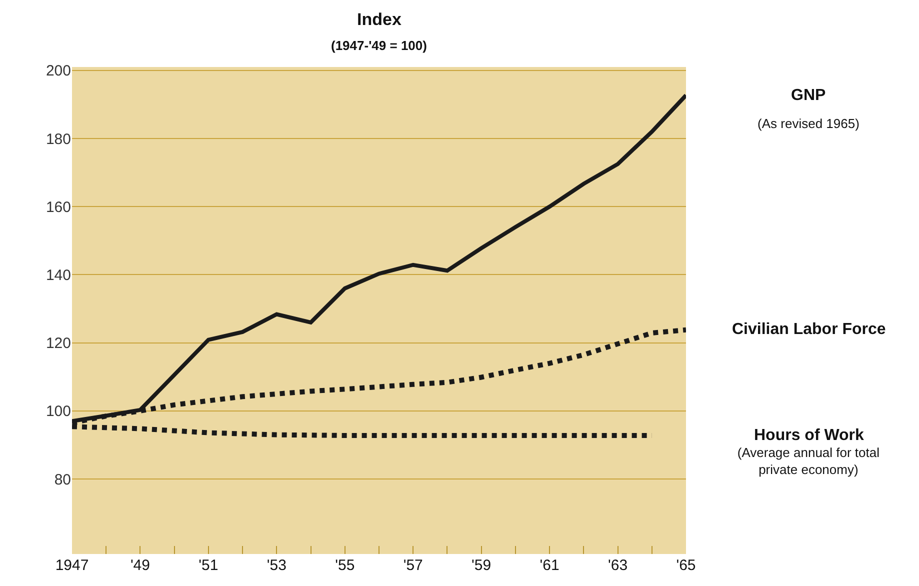  What do you see at coordinates (62, 479) in the screenshot?
I see `y-tick-label: 80` at bounding box center [62, 479].